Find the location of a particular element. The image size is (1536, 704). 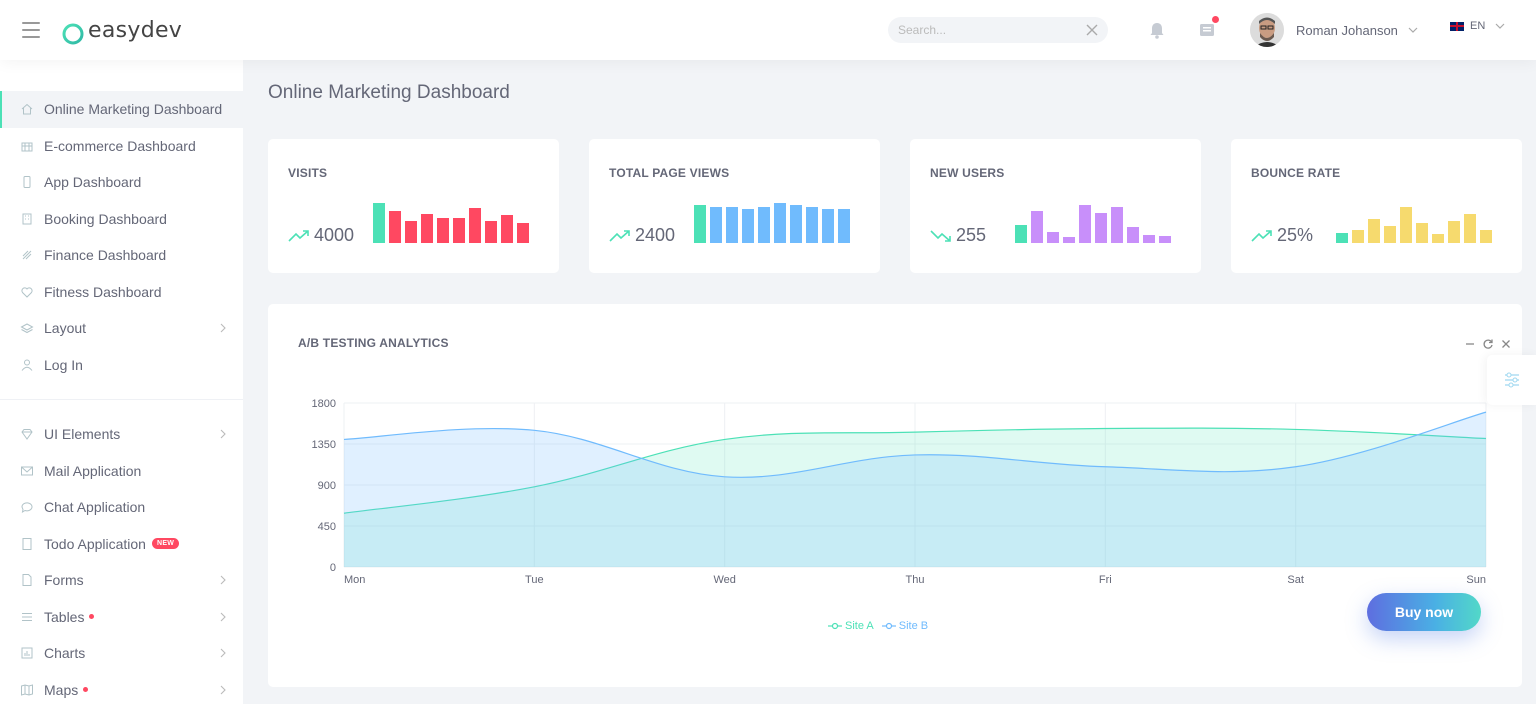

sidebar-item-booking-dashboard: Booking Dashboard is located at coordinates (121, 219).